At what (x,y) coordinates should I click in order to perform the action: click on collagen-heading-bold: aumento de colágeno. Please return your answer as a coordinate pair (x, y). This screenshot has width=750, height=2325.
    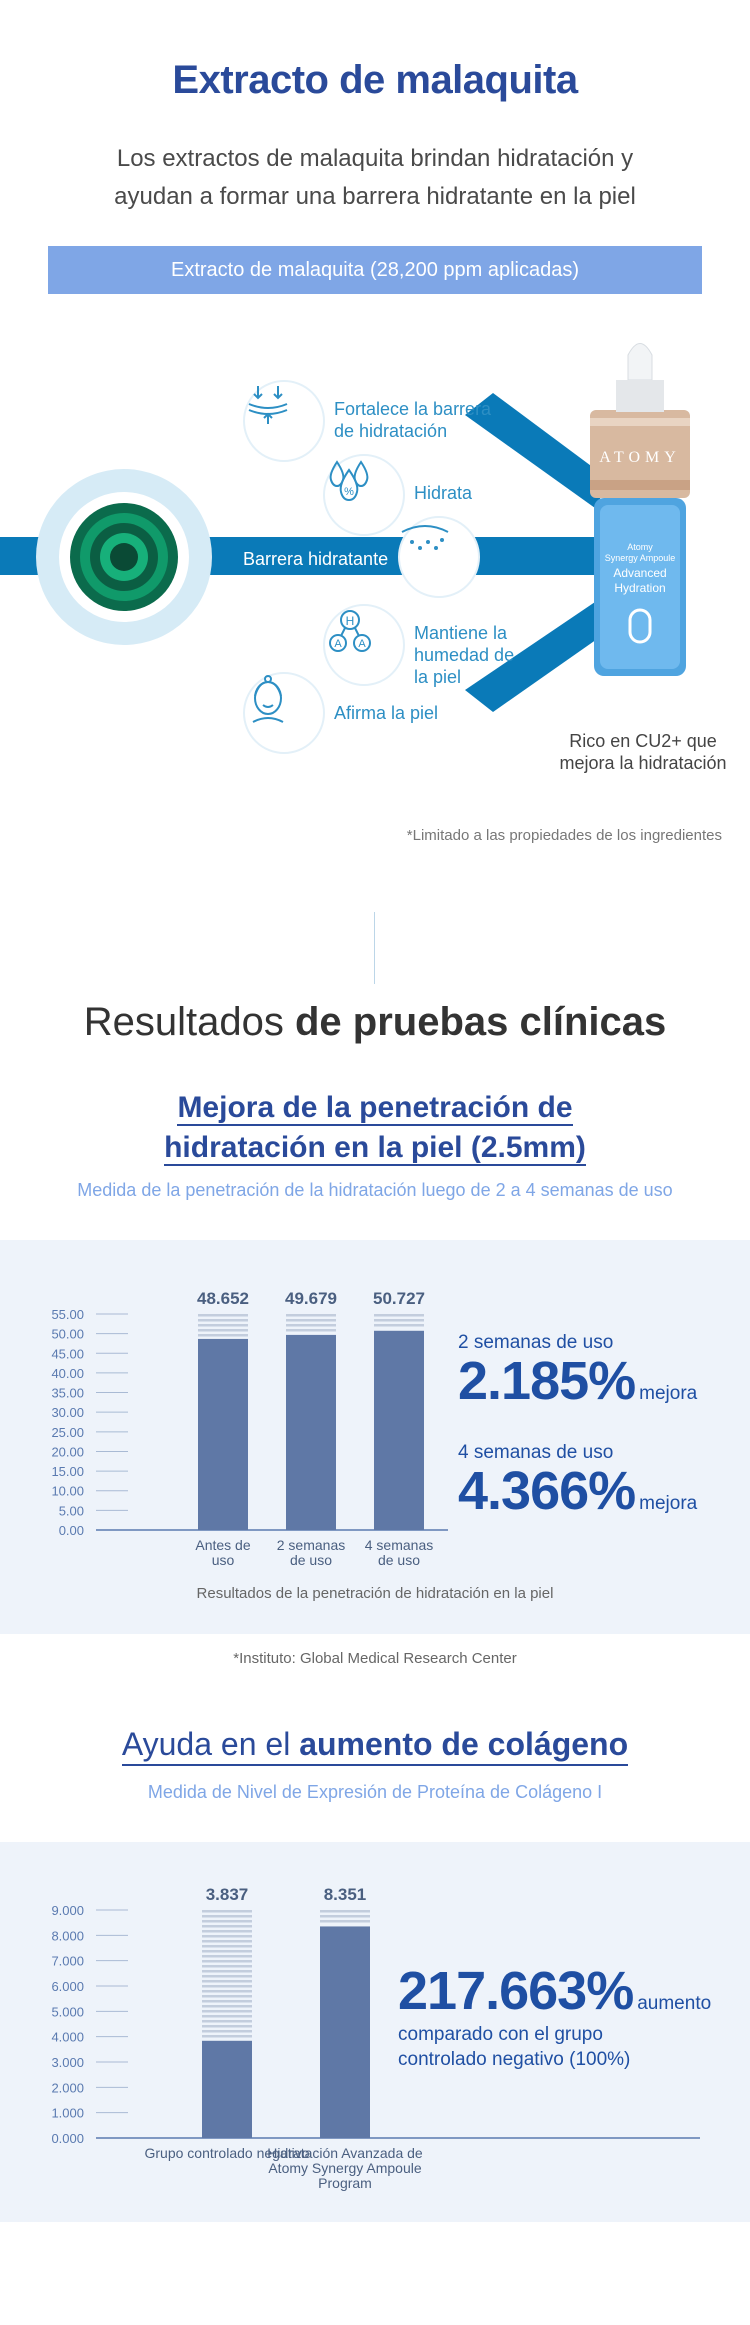
    Looking at the image, I should click on (464, 1744).